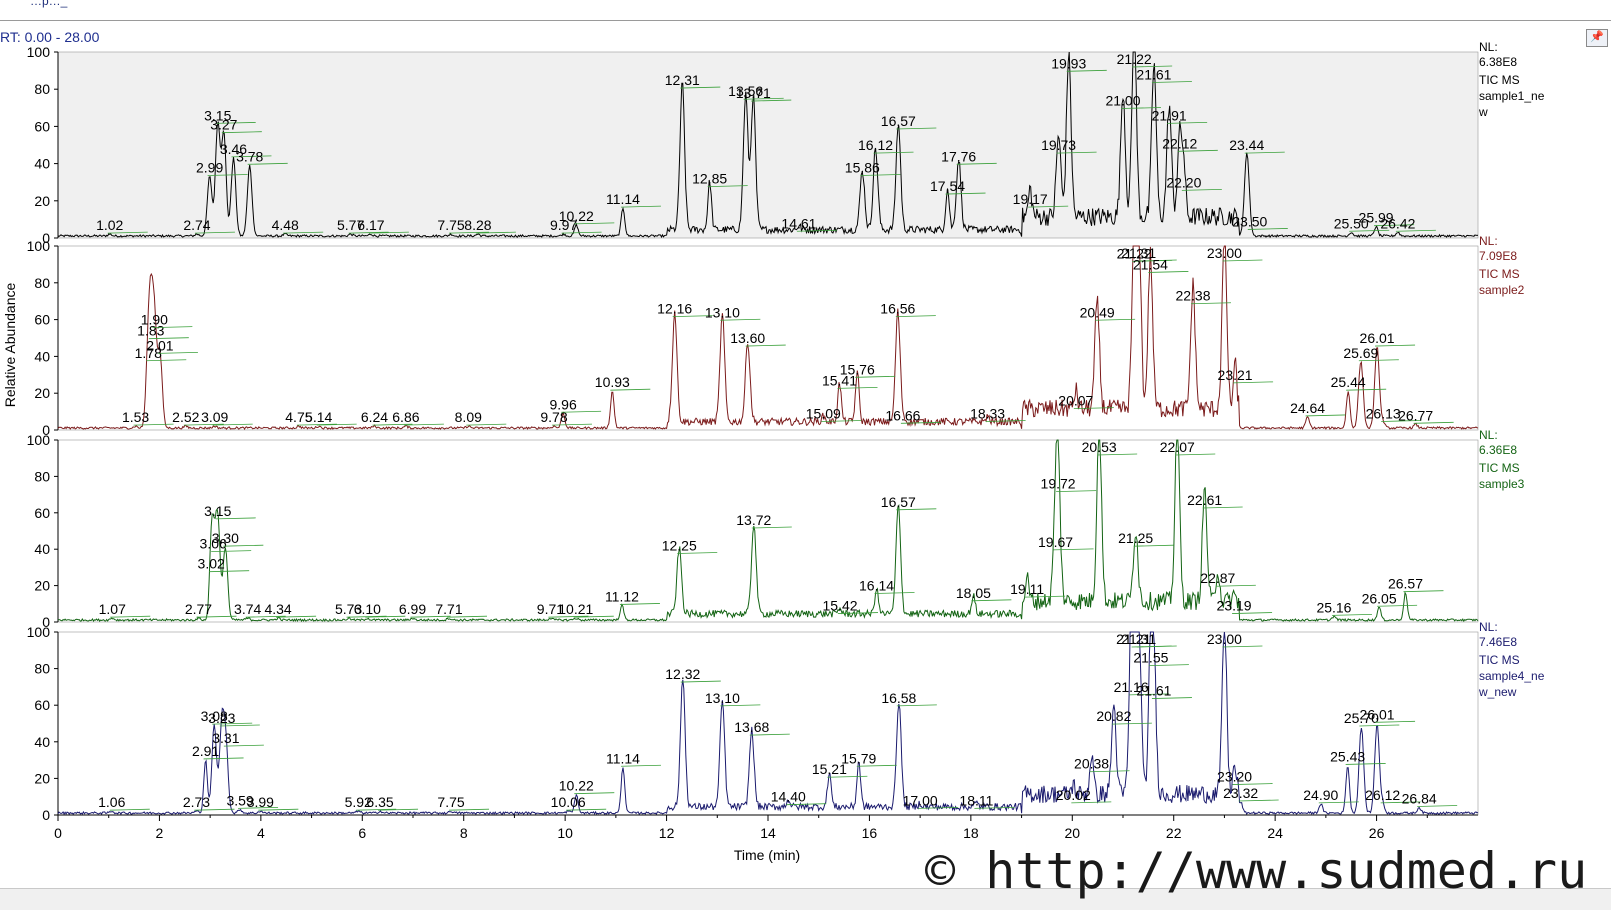 This screenshot has height=910, width=1611. Describe the element at coordinates (1072, 833) in the screenshot. I see `x-tick-label: 20` at that location.